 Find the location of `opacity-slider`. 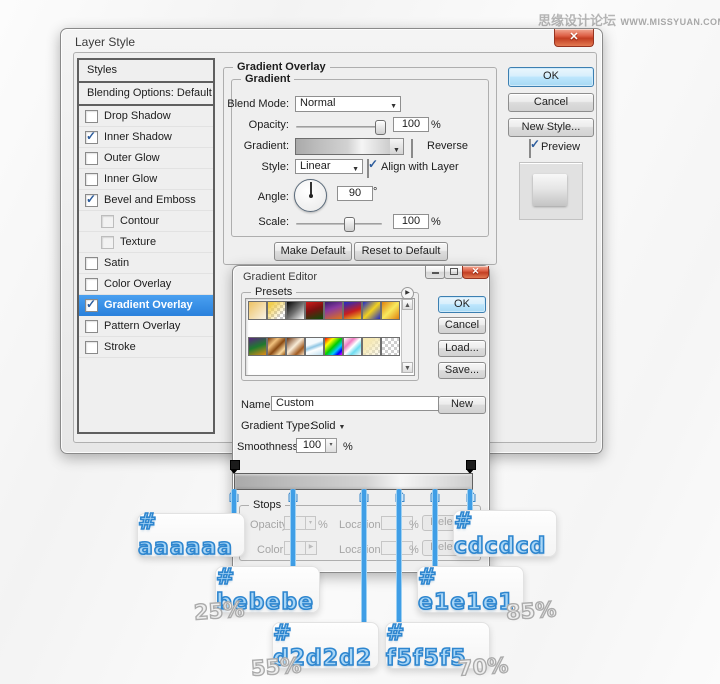

opacity-slider is located at coordinates (340, 127).